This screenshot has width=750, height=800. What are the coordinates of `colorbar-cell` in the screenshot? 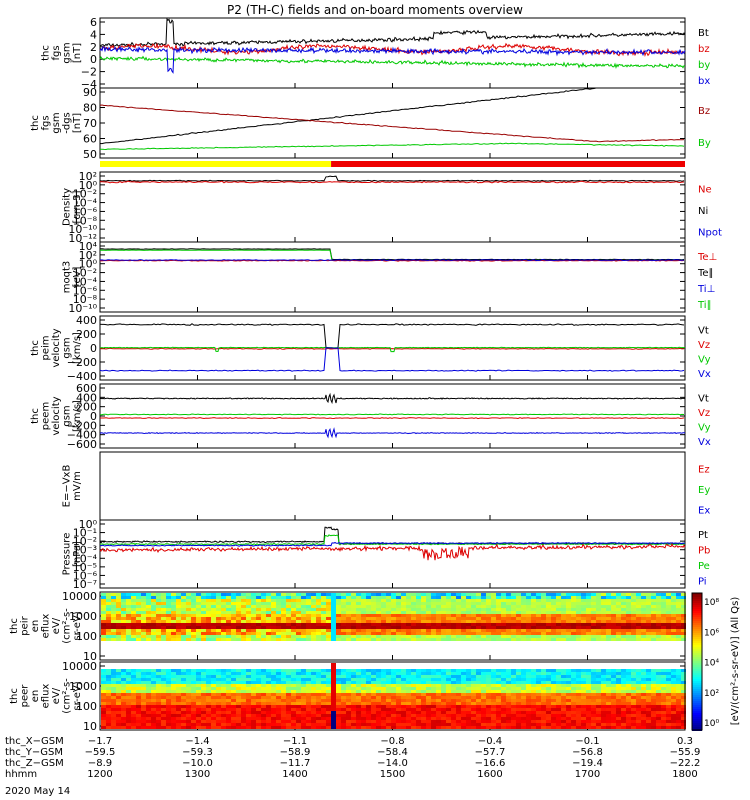 It's located at (697, 678).